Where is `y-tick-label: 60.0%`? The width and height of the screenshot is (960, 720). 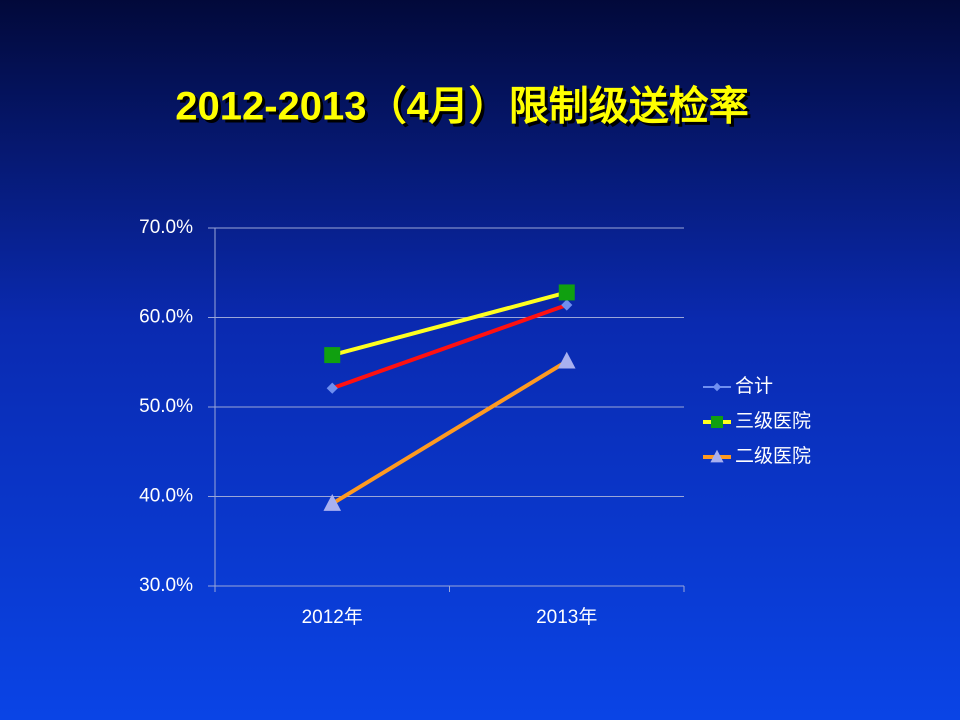 y-tick-label: 60.0% is located at coordinates (166, 317).